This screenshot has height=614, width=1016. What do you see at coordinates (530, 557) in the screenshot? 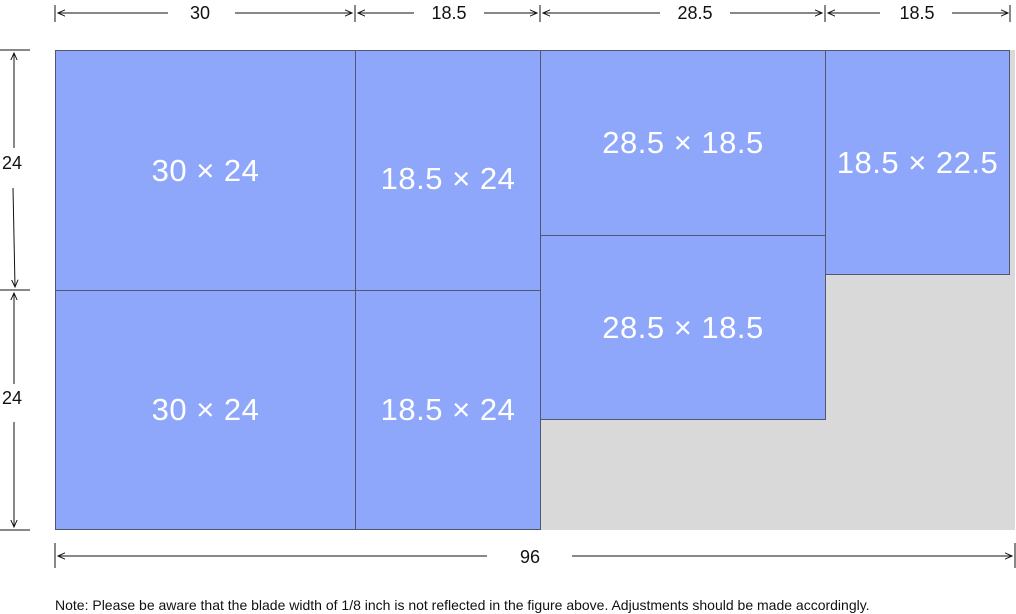
I see `total-width-label: 96` at bounding box center [530, 557].